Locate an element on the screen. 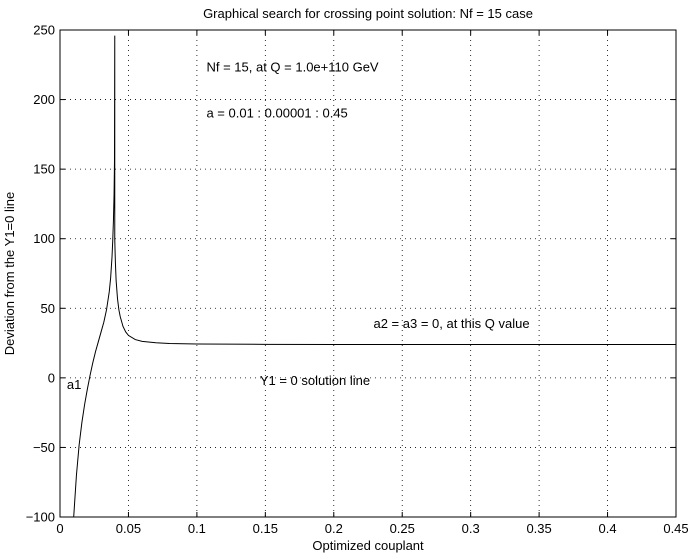  x-tick-label: 0.45 is located at coordinates (675, 528).